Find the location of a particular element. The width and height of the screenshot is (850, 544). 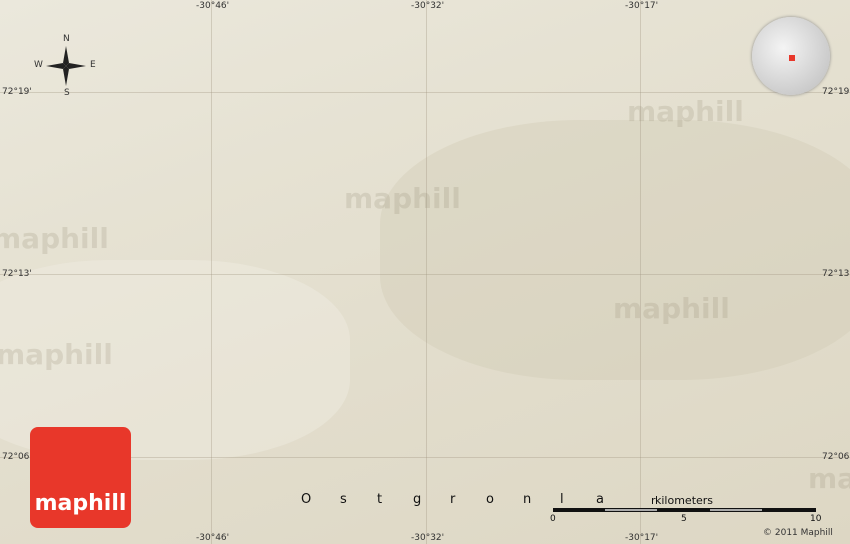

compass-e: E is located at coordinates (93, 65).